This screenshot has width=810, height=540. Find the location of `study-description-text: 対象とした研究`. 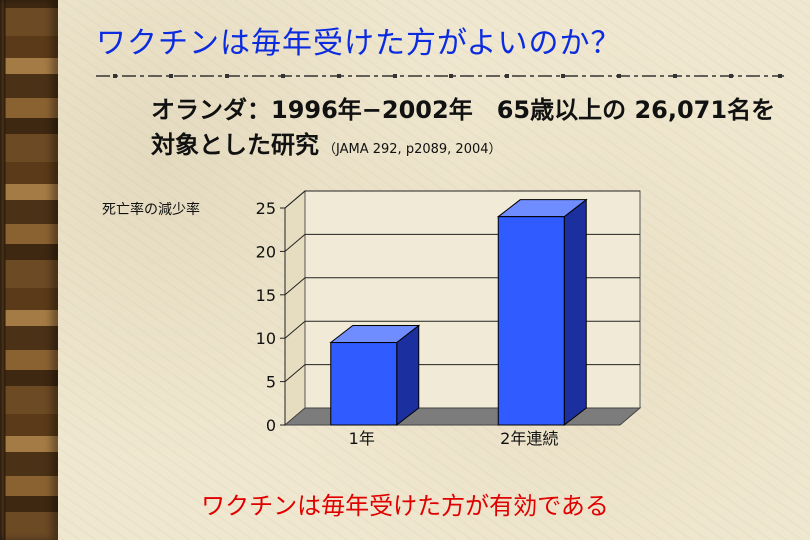

study-description-text: 対象とした研究 is located at coordinates (235, 145).